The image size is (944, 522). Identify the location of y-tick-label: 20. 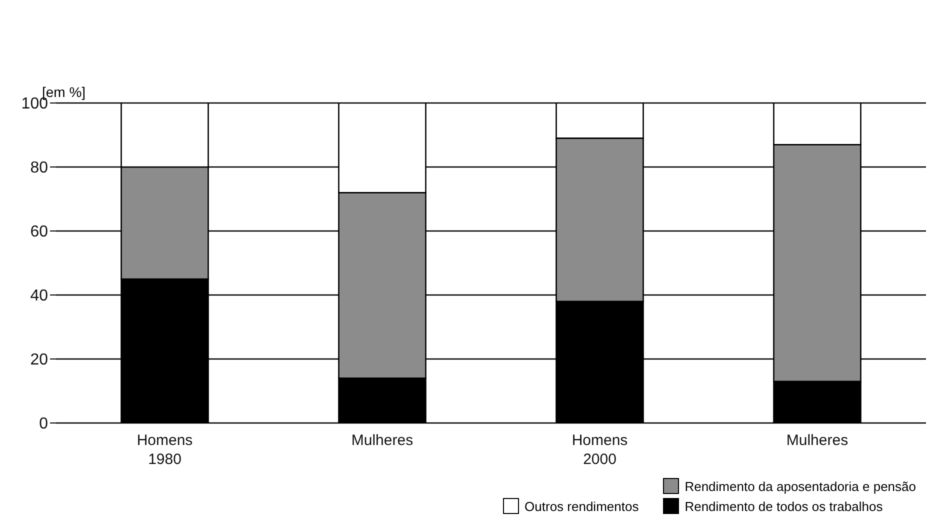
(39, 360).